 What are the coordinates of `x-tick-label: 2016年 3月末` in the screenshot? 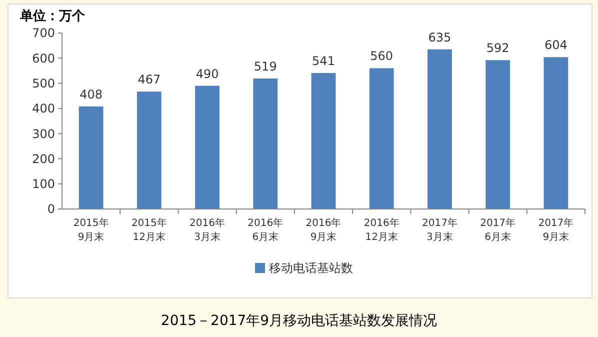 It's located at (208, 230).